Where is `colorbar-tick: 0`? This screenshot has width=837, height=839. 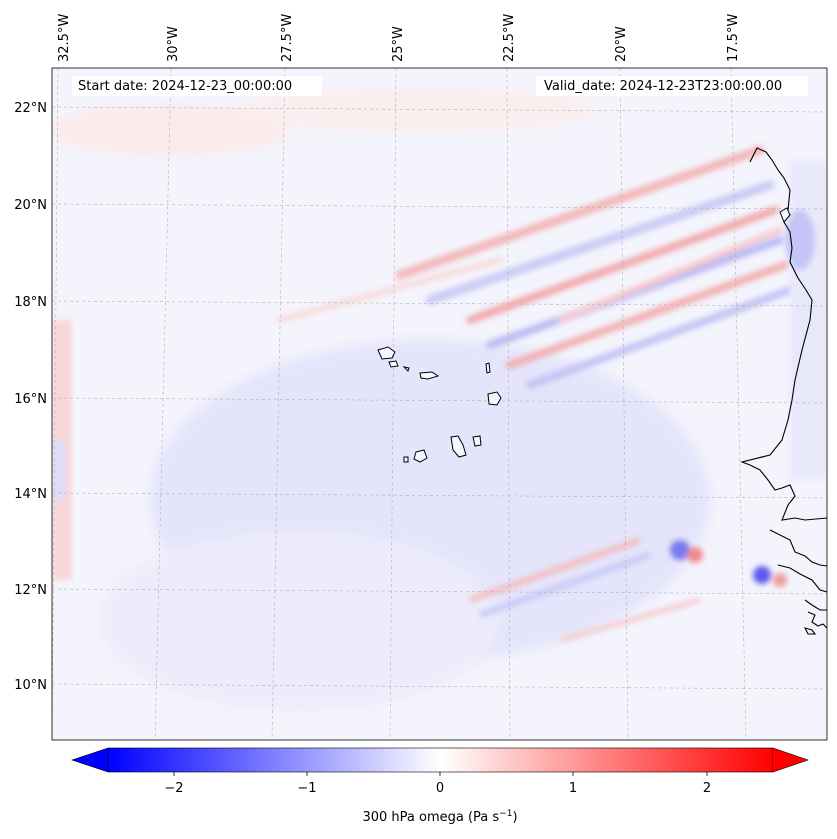 colorbar-tick: 0 is located at coordinates (440, 788).